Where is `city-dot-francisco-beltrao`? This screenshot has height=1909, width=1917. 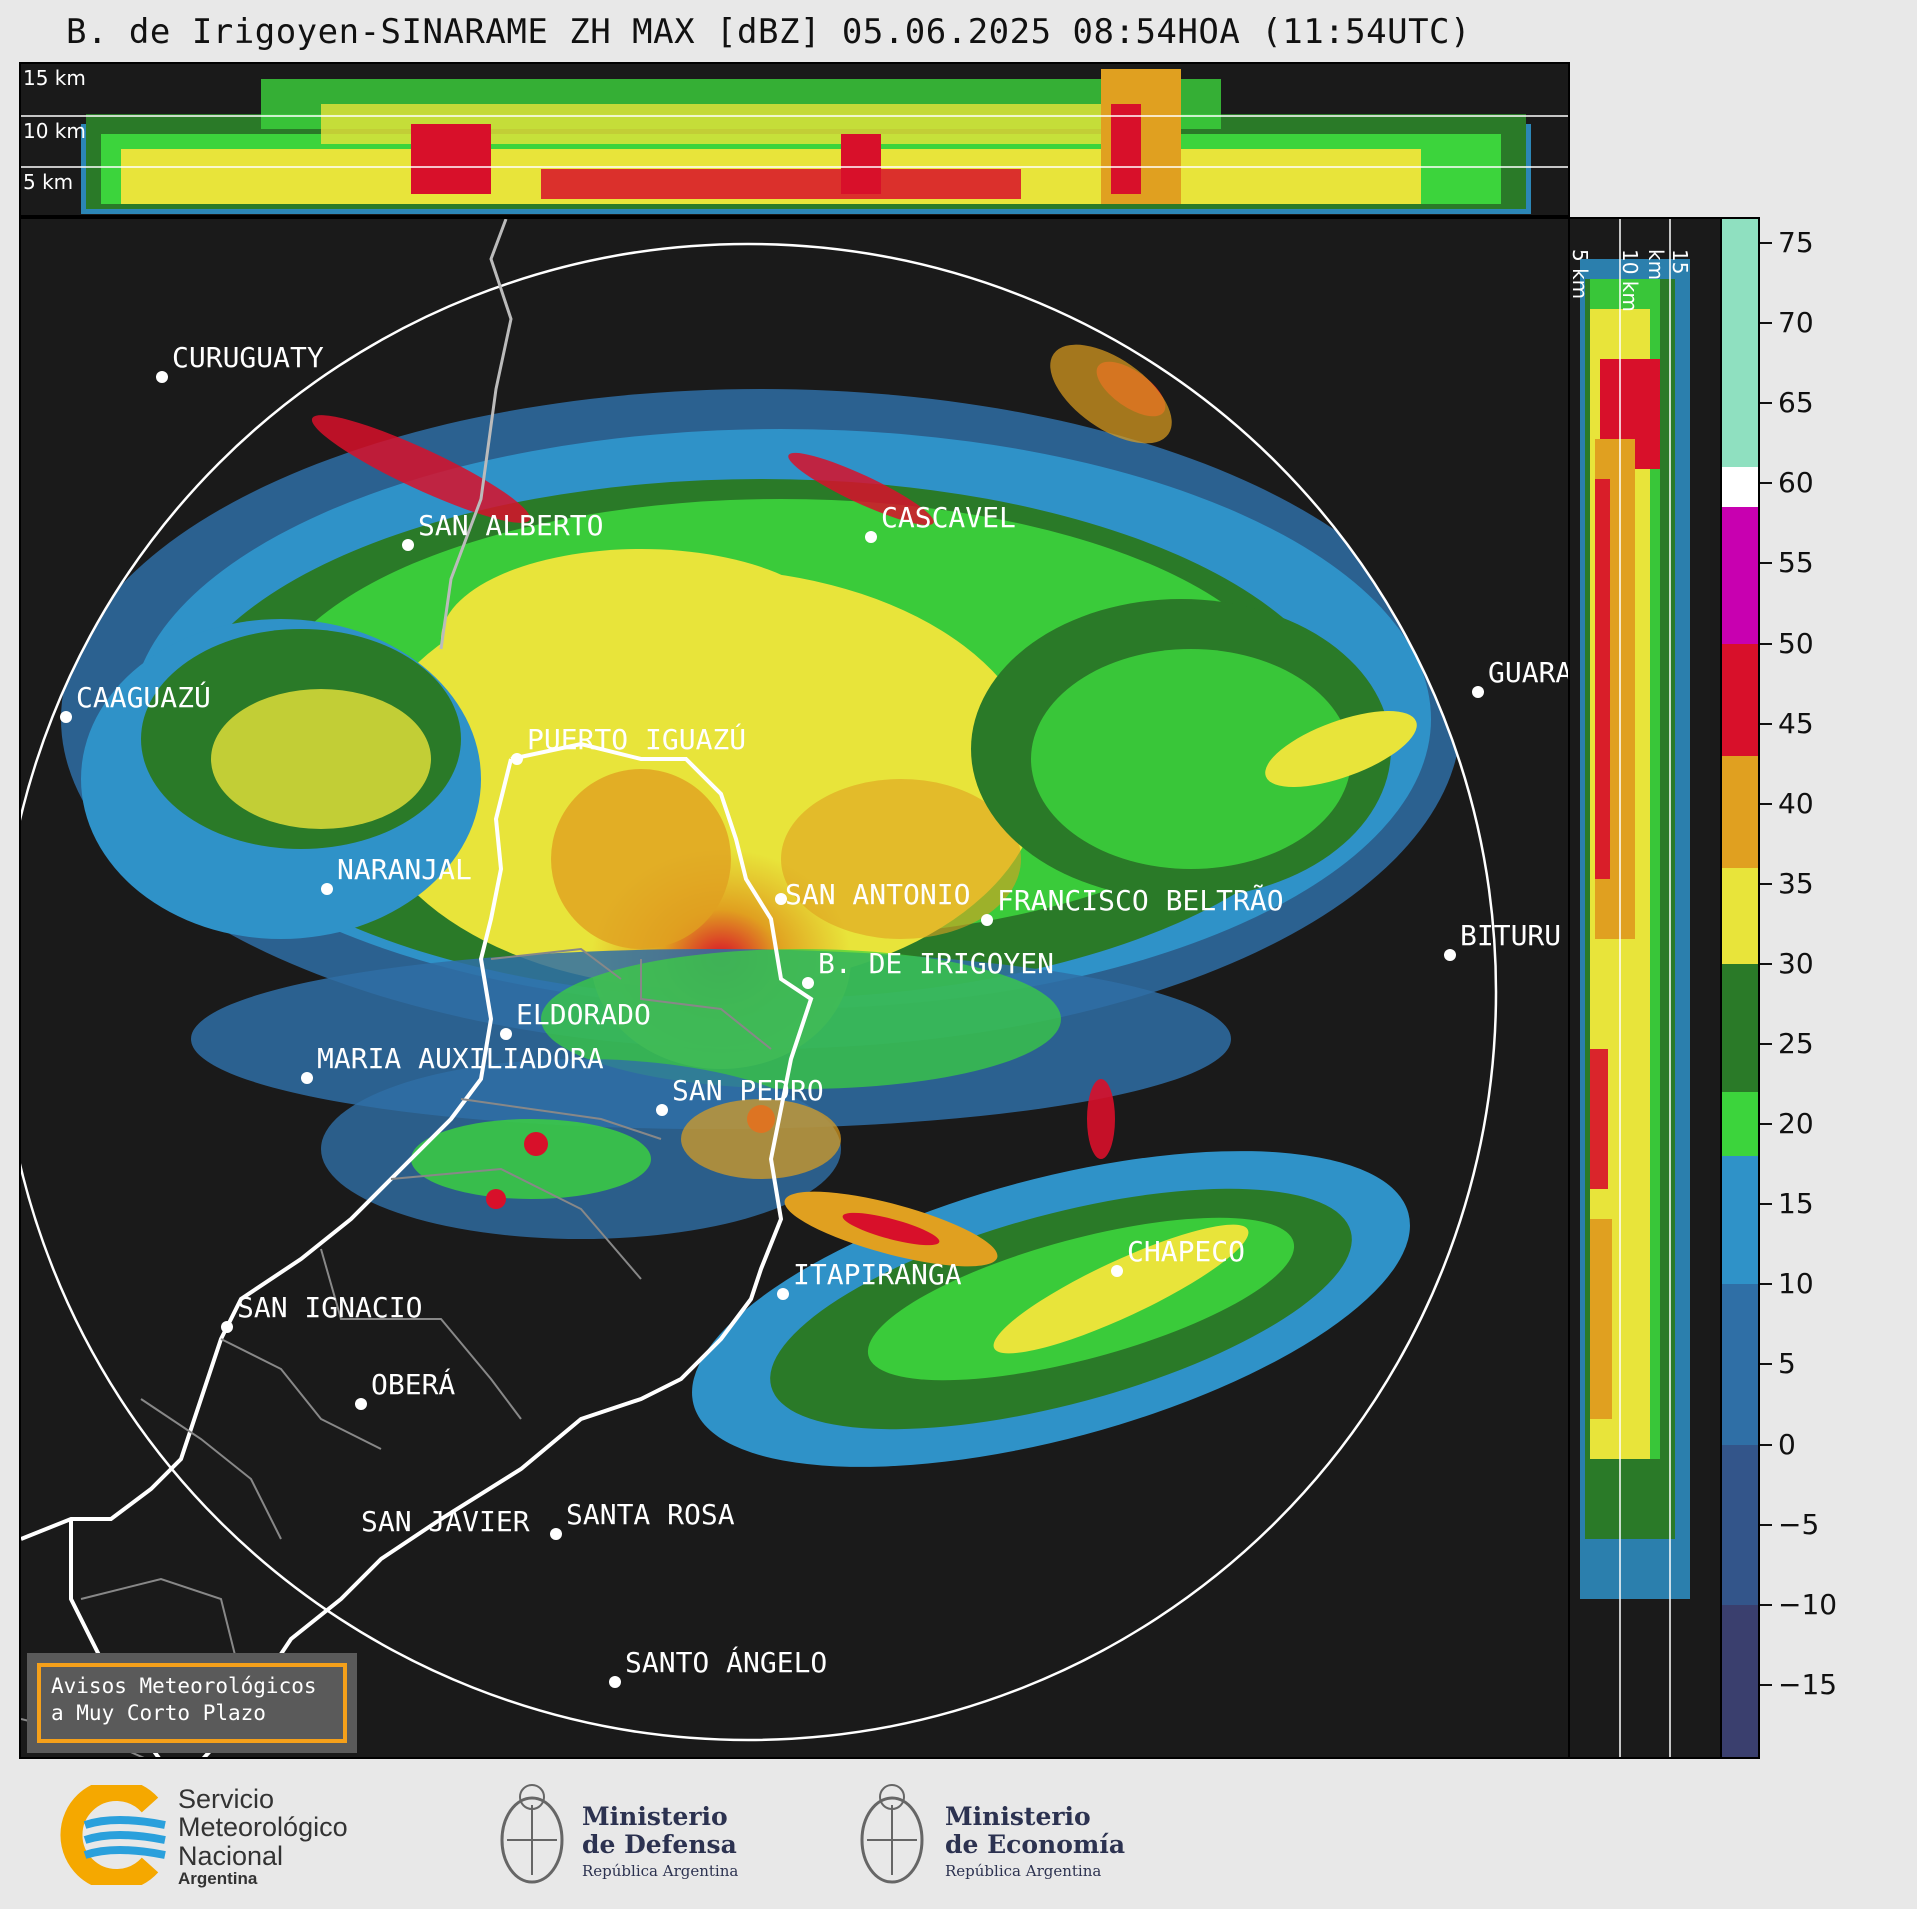
city-dot-francisco-beltrao is located at coordinates (987, 920).